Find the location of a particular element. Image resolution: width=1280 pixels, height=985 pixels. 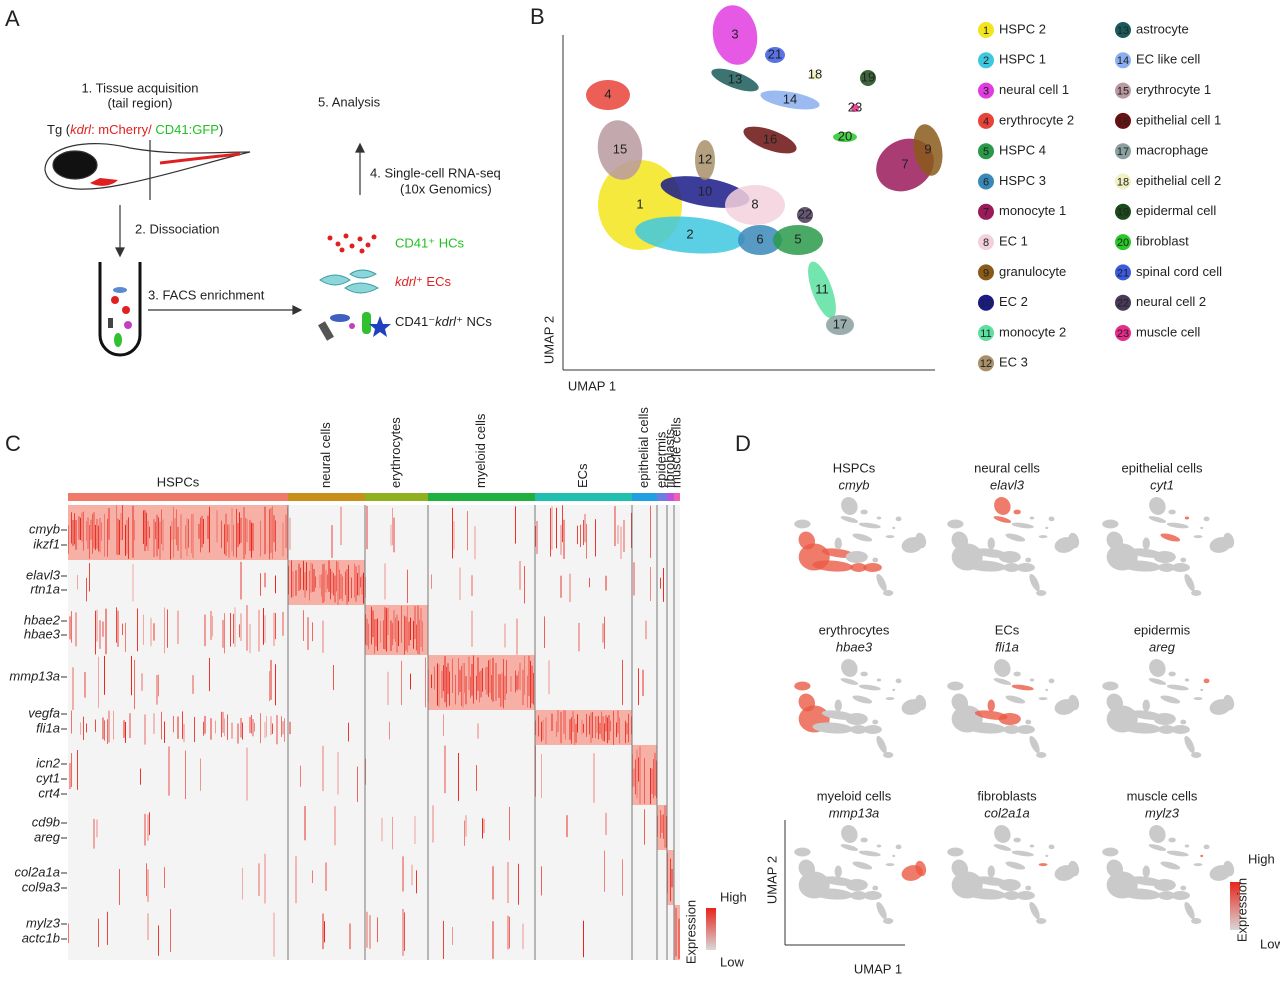

cluster-label: 21 is located at coordinates (775, 53).